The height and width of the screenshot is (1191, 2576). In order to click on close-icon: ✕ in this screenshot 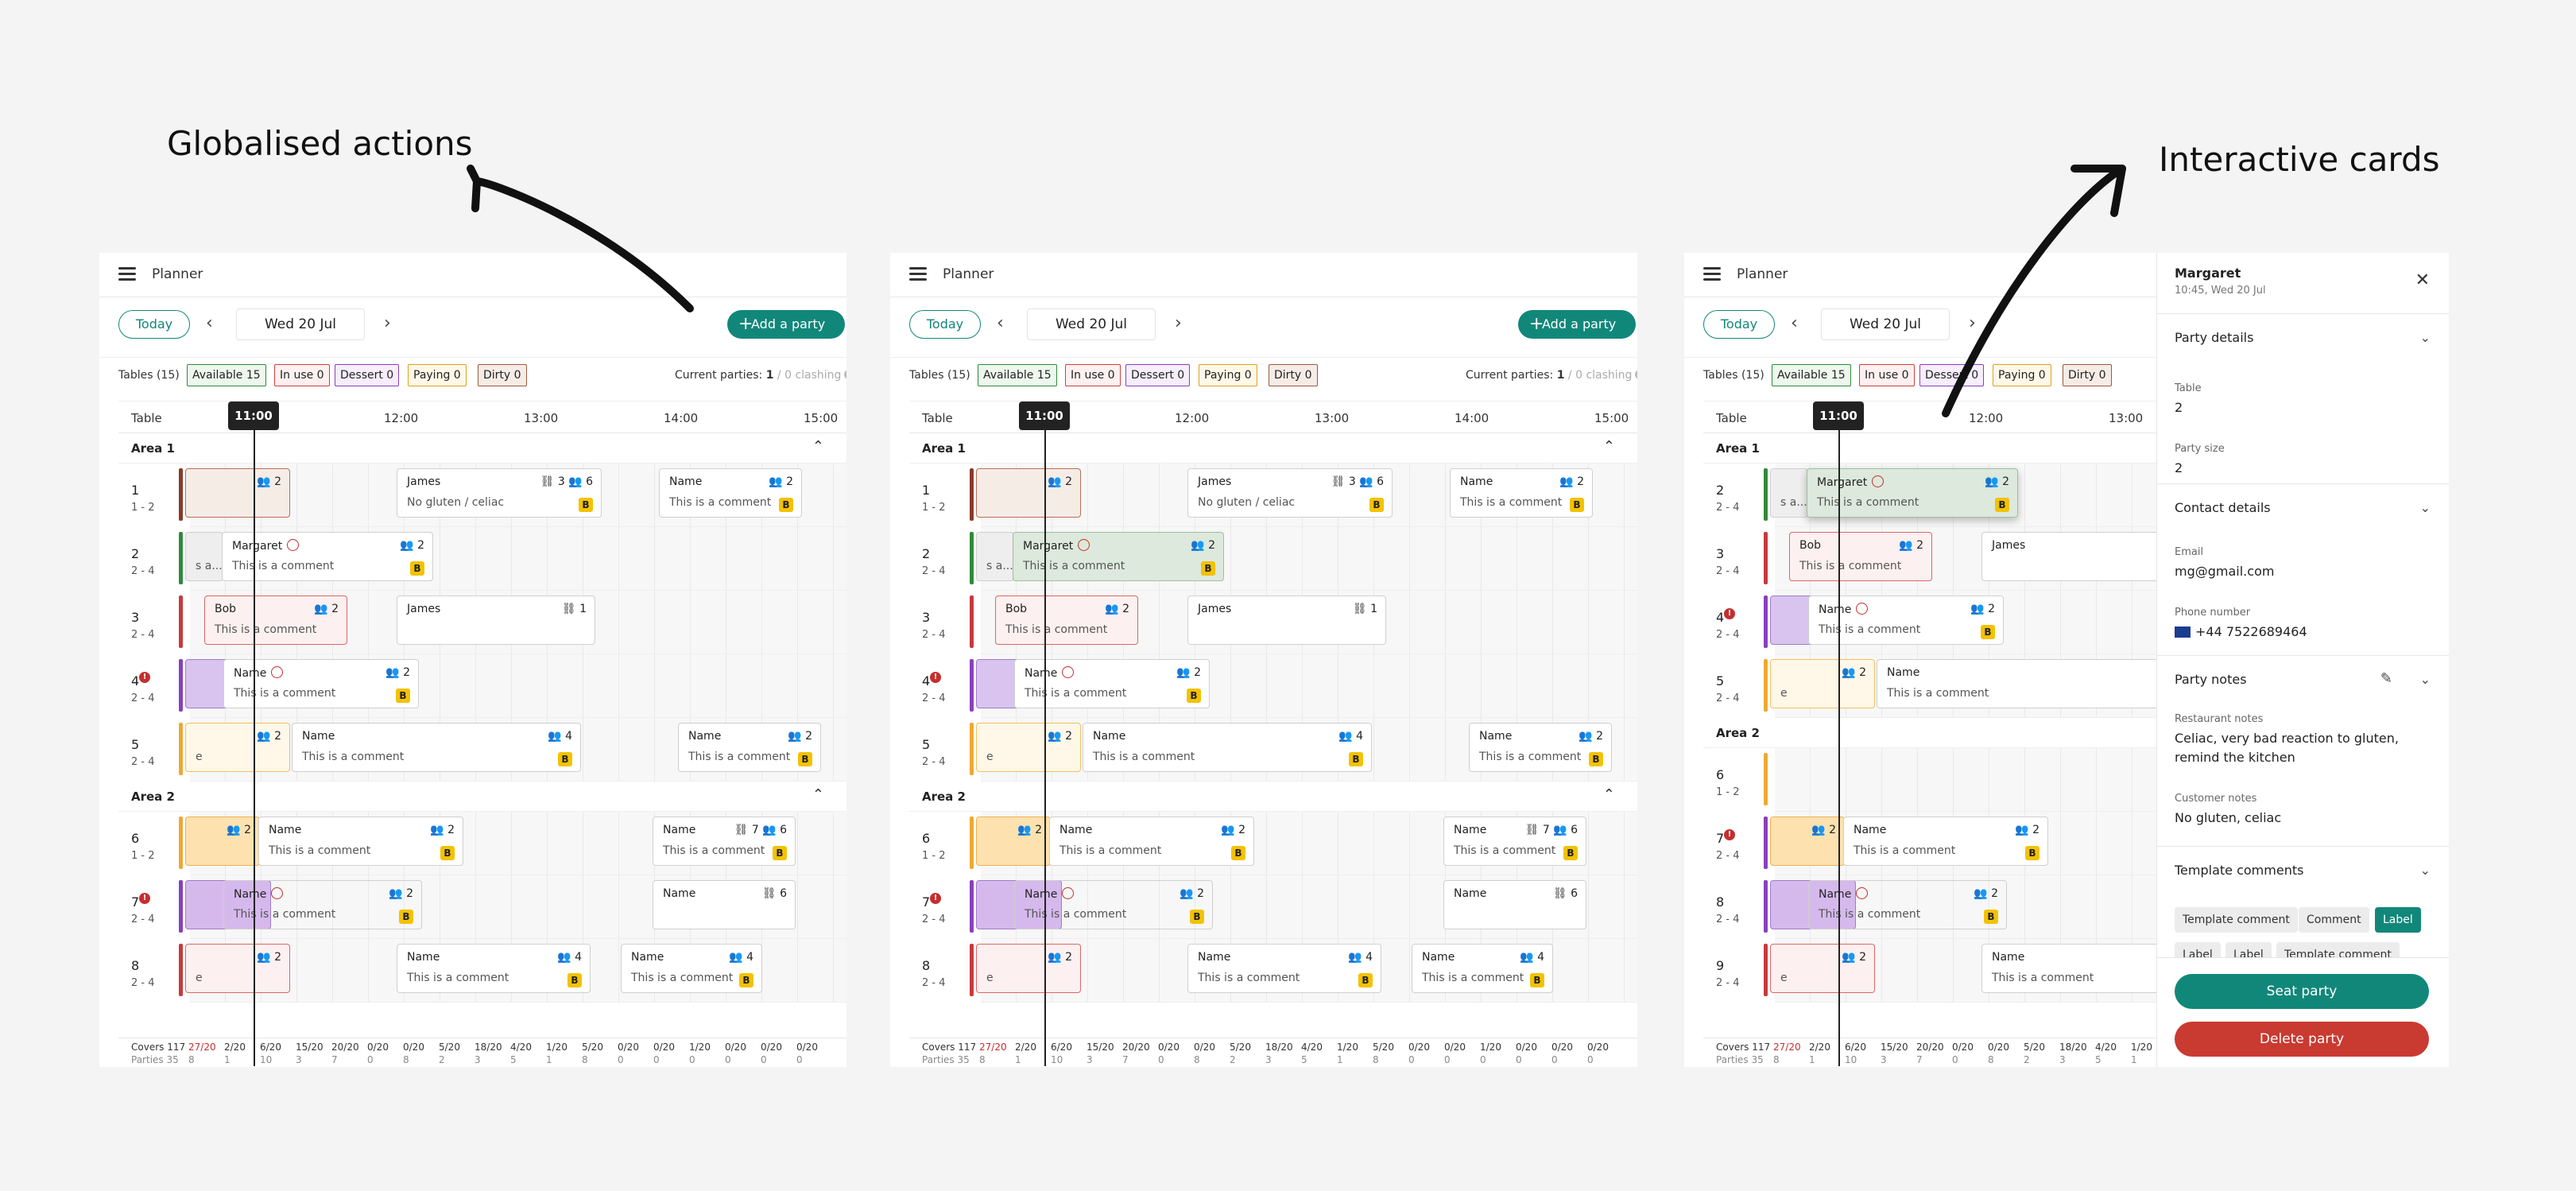, I will do `click(2422, 280)`.